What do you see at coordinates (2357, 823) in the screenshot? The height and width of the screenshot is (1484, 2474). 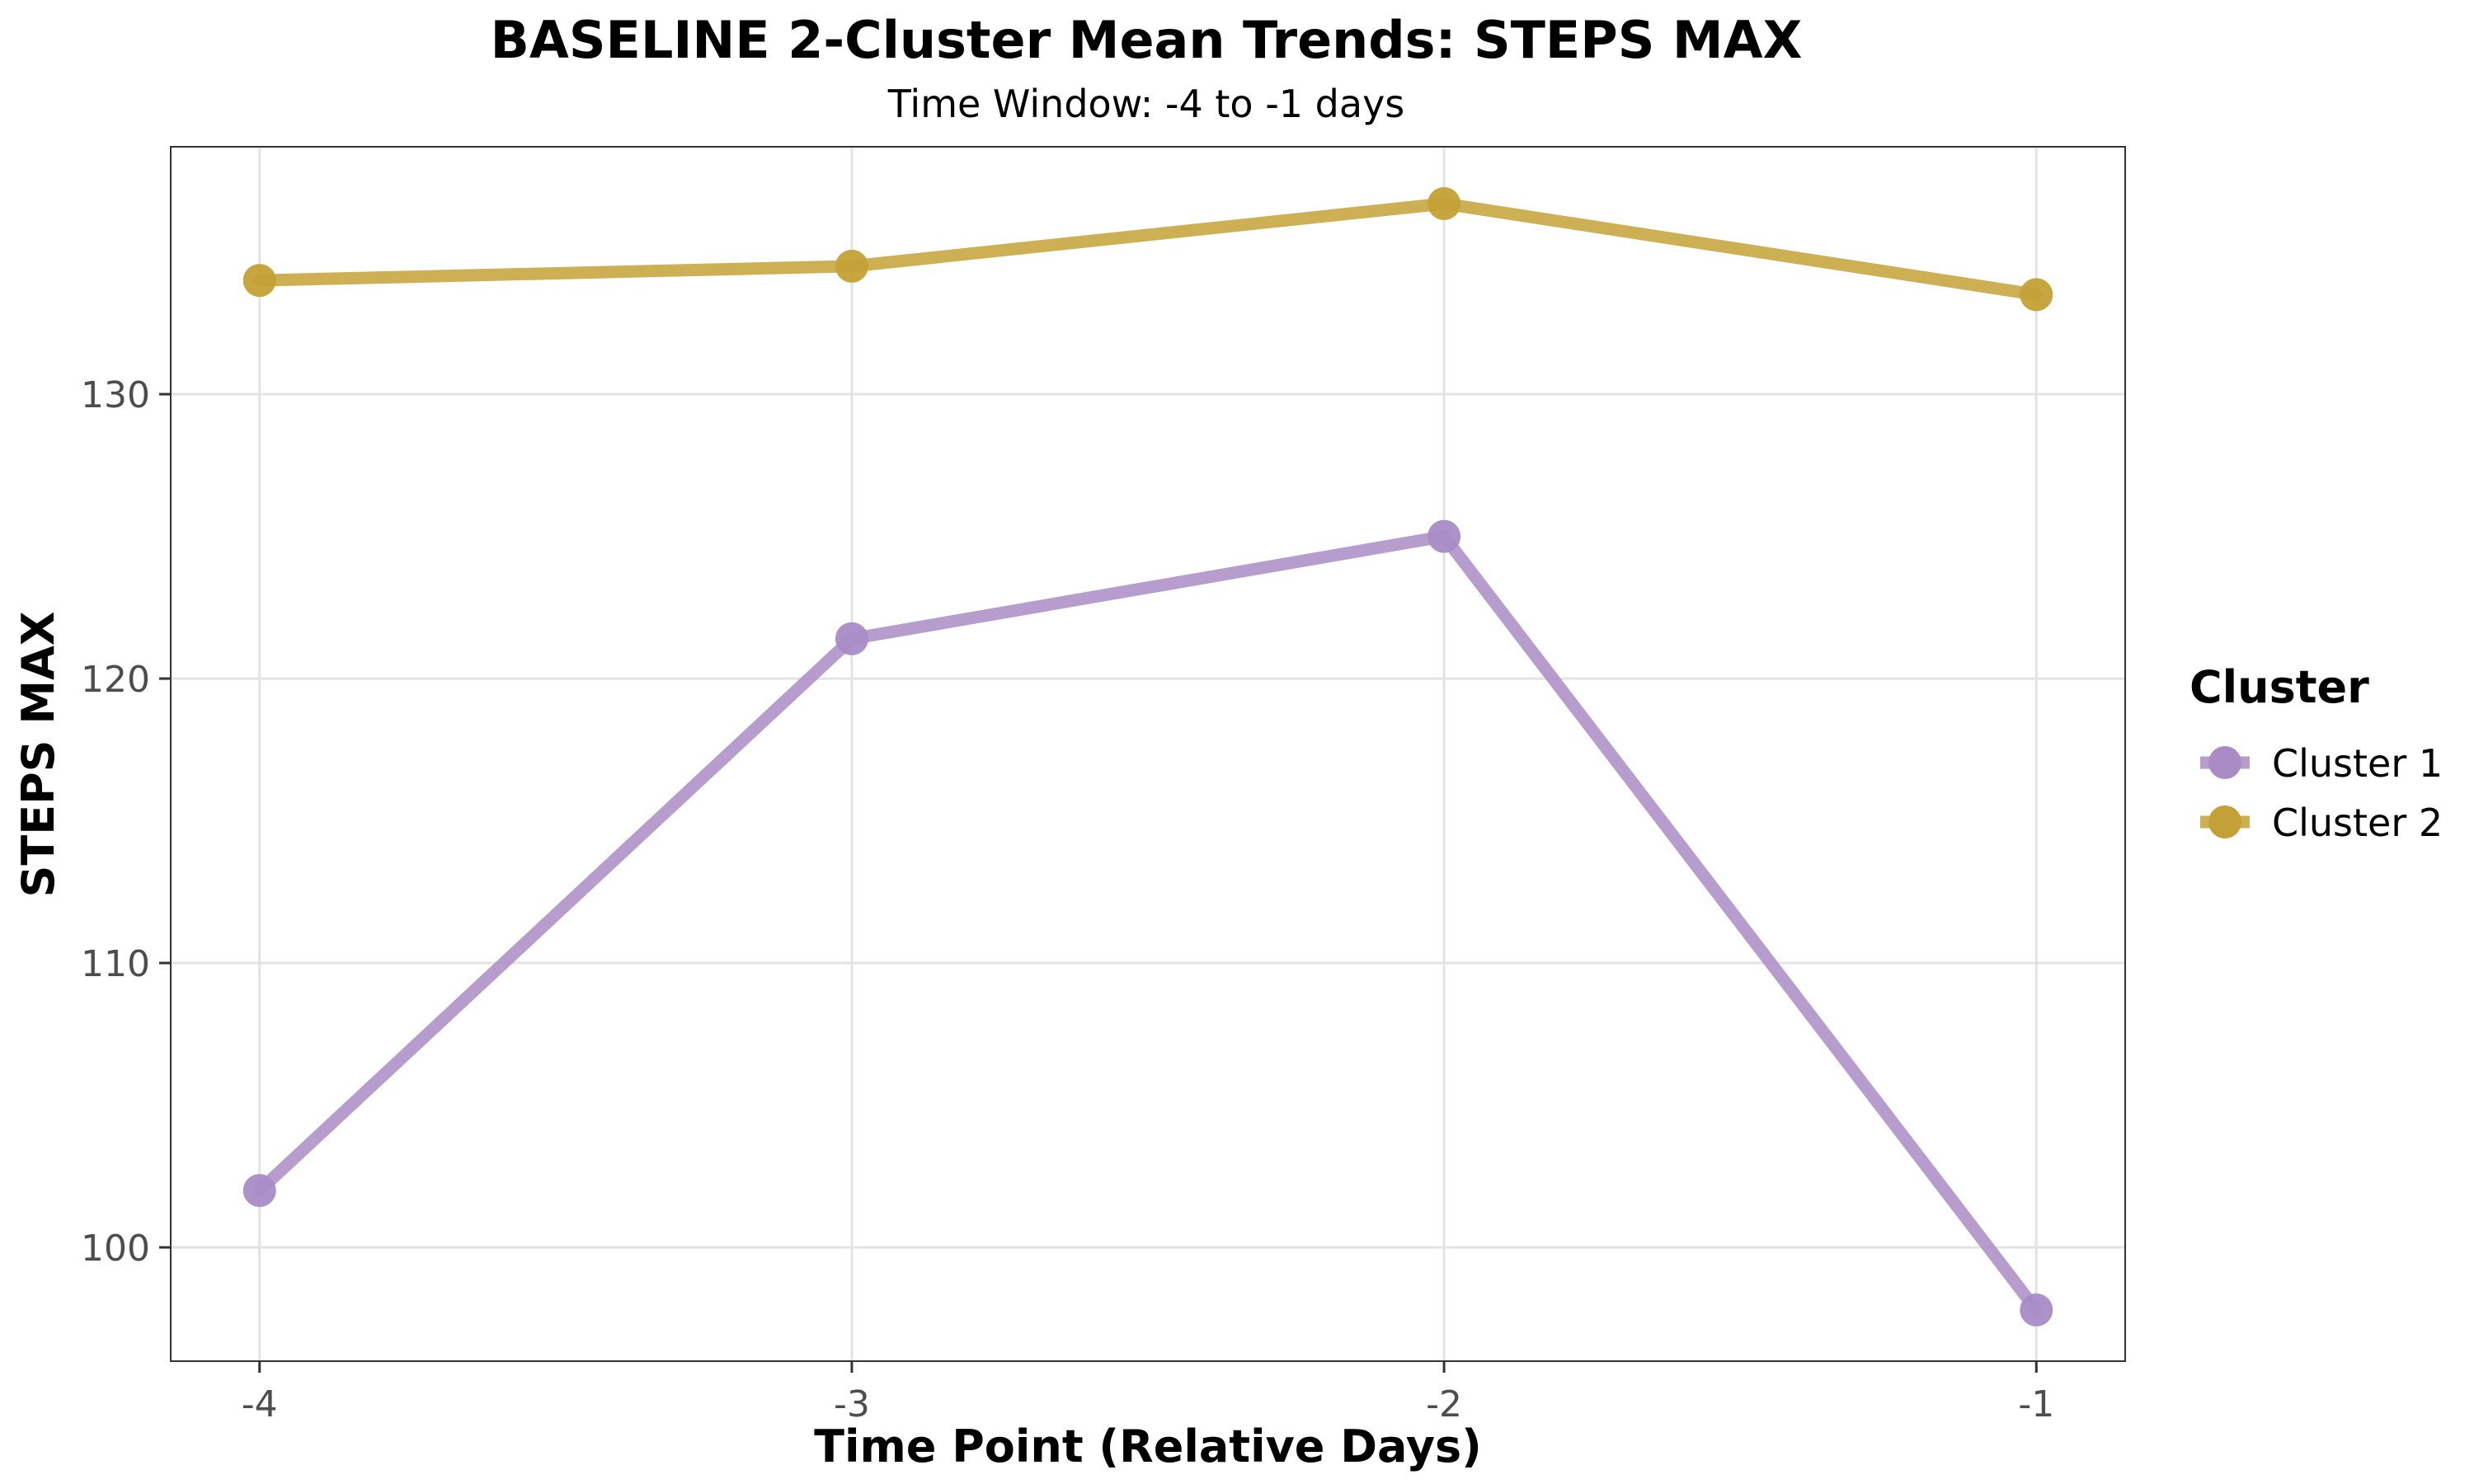 I see `legend-label-cluster-2: Cluster 2` at bounding box center [2357, 823].